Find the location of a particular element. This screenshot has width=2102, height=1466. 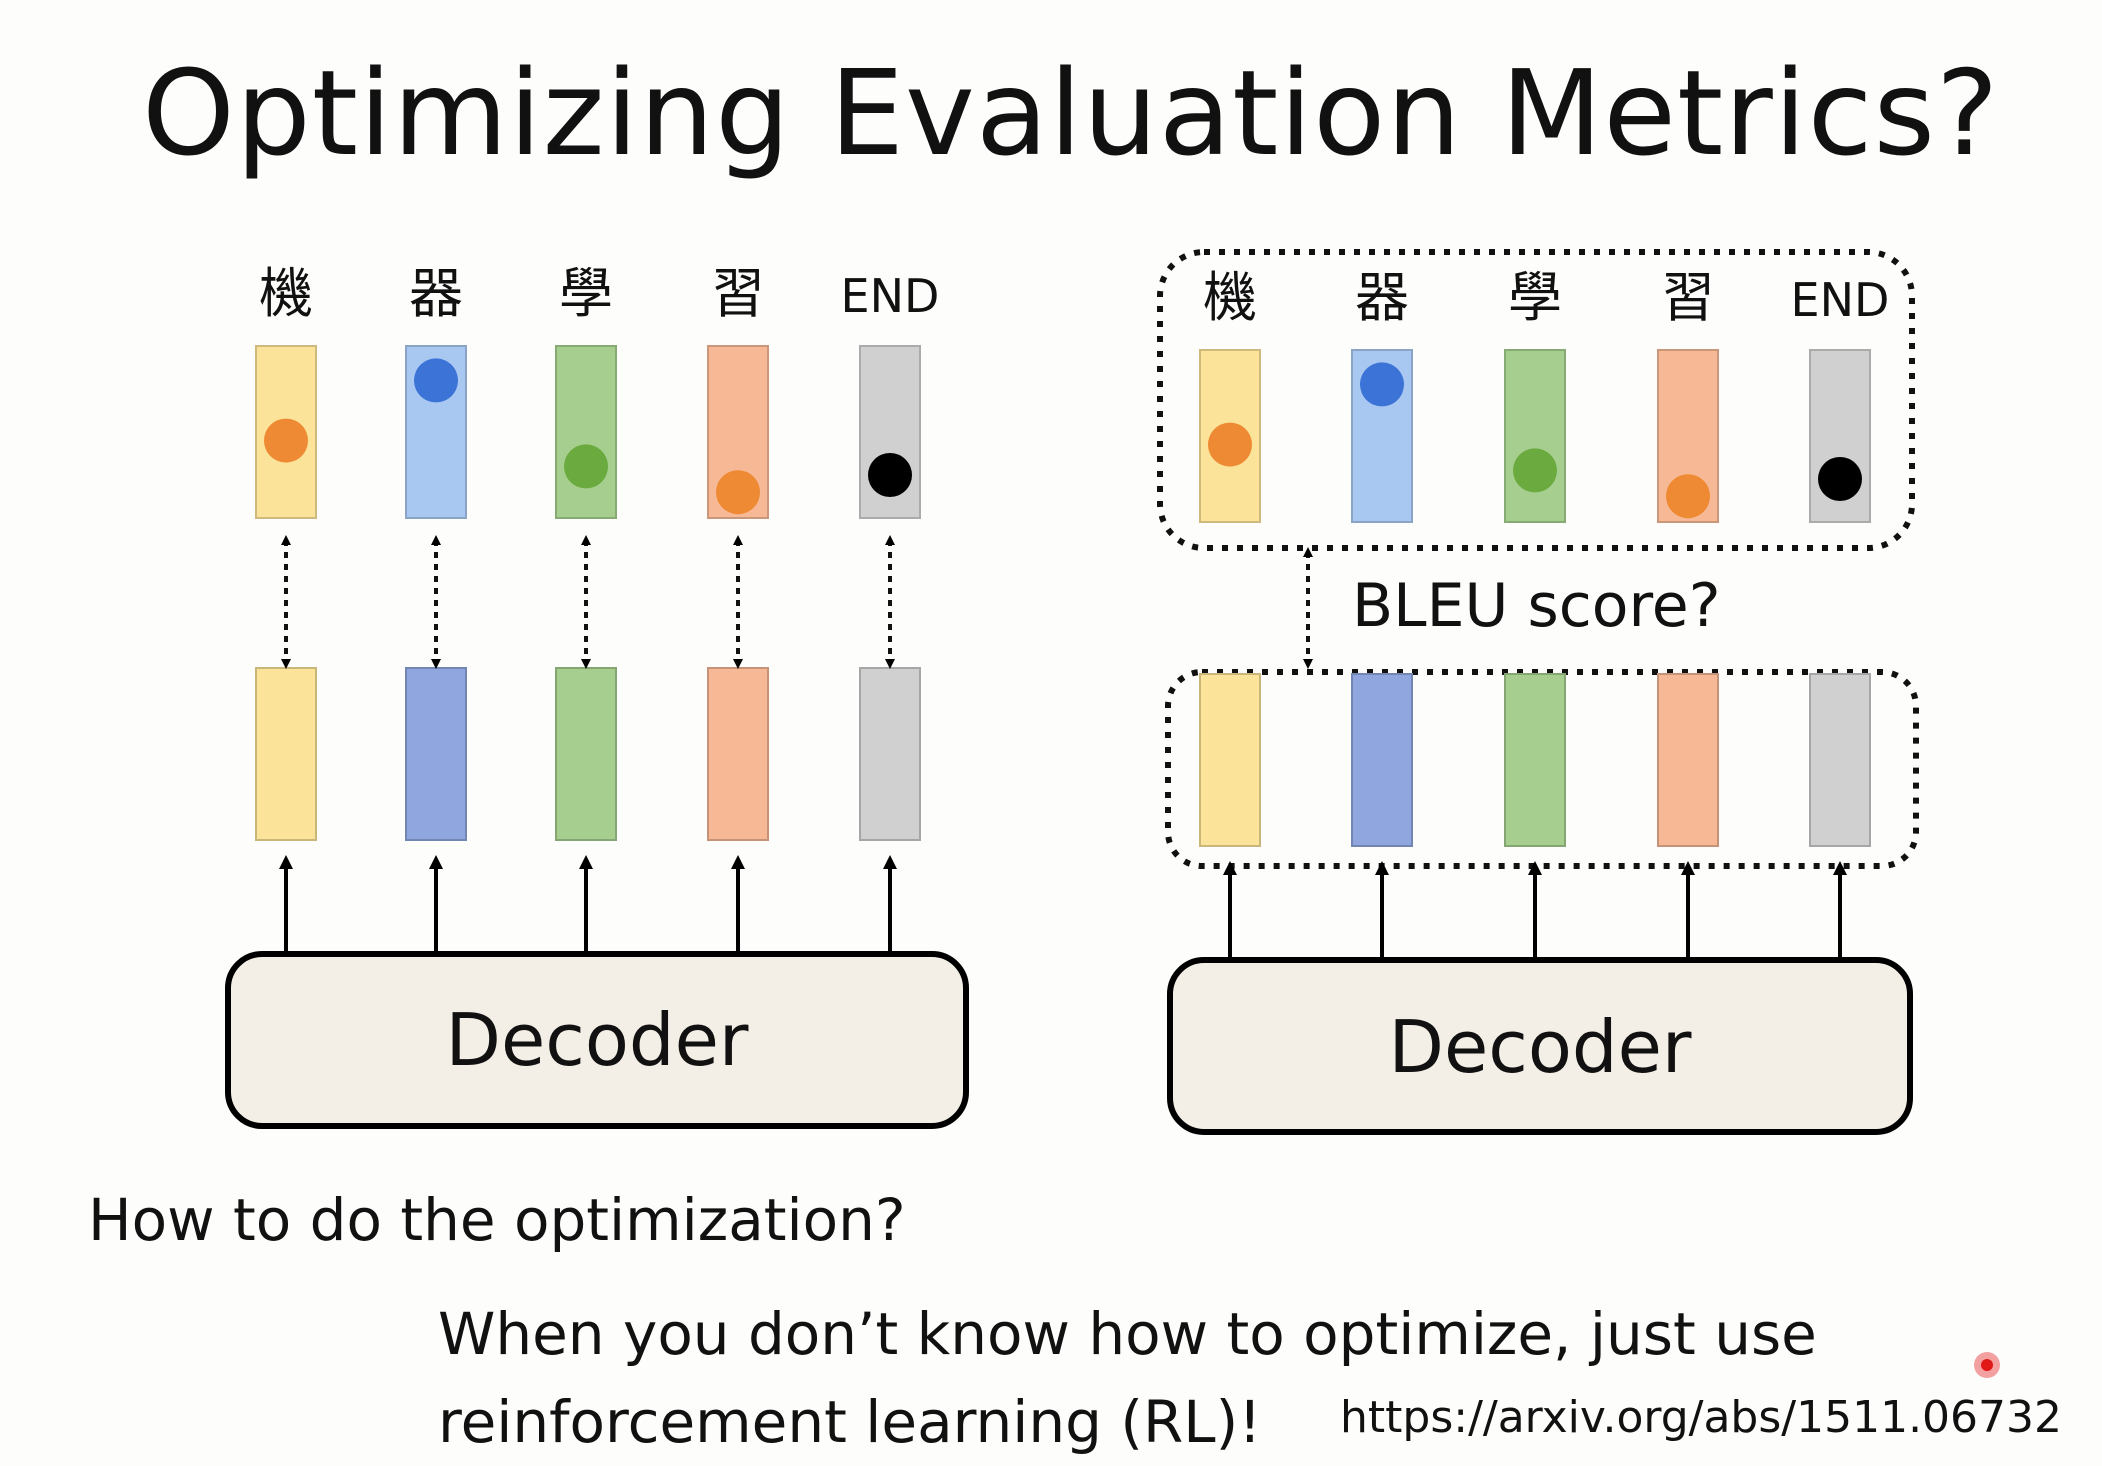

decoder-box-left is located at coordinates (597, 1040).